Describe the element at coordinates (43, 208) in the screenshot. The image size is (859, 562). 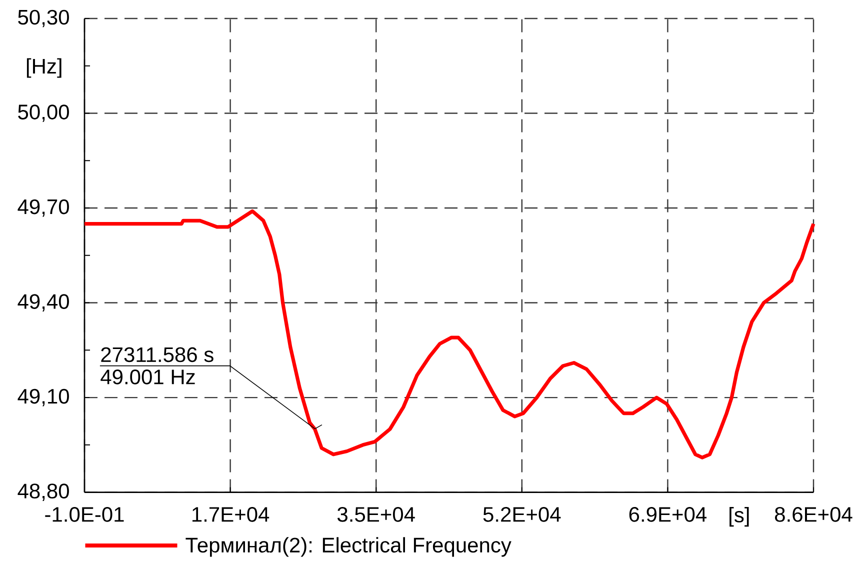
I see `y-tick-label: 49,70` at that location.